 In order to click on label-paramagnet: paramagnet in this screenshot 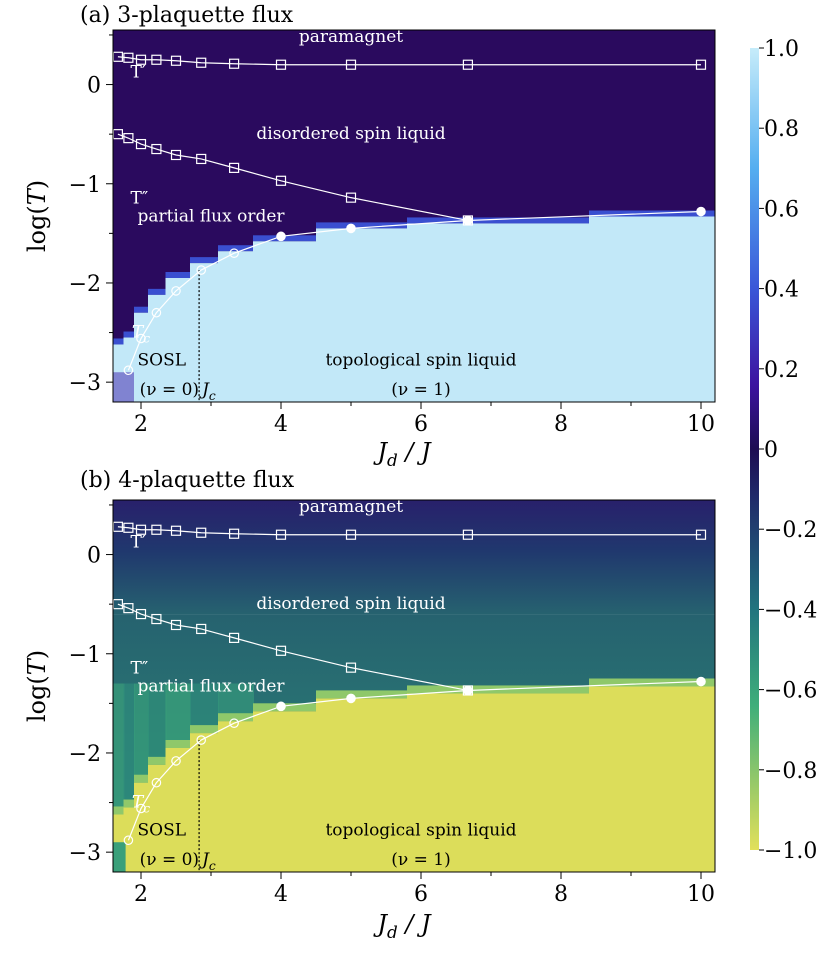, I will do `click(351, 507)`.